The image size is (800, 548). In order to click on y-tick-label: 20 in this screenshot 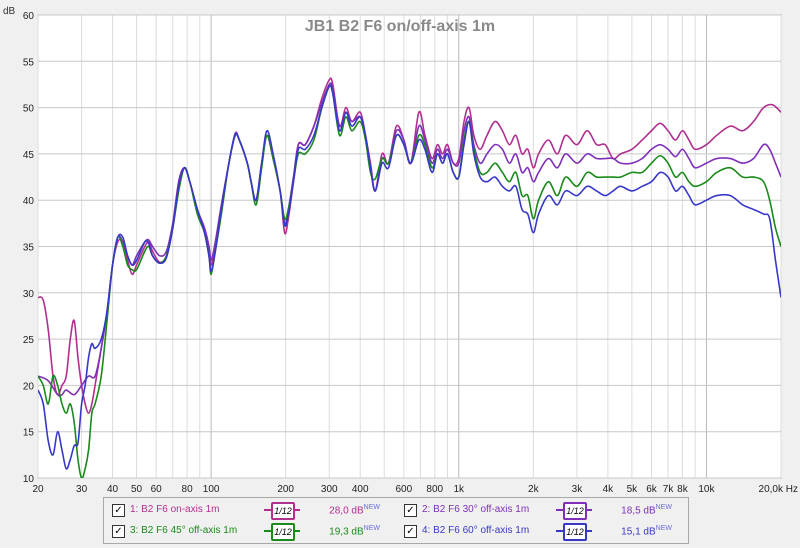, I will do `click(29, 386)`.